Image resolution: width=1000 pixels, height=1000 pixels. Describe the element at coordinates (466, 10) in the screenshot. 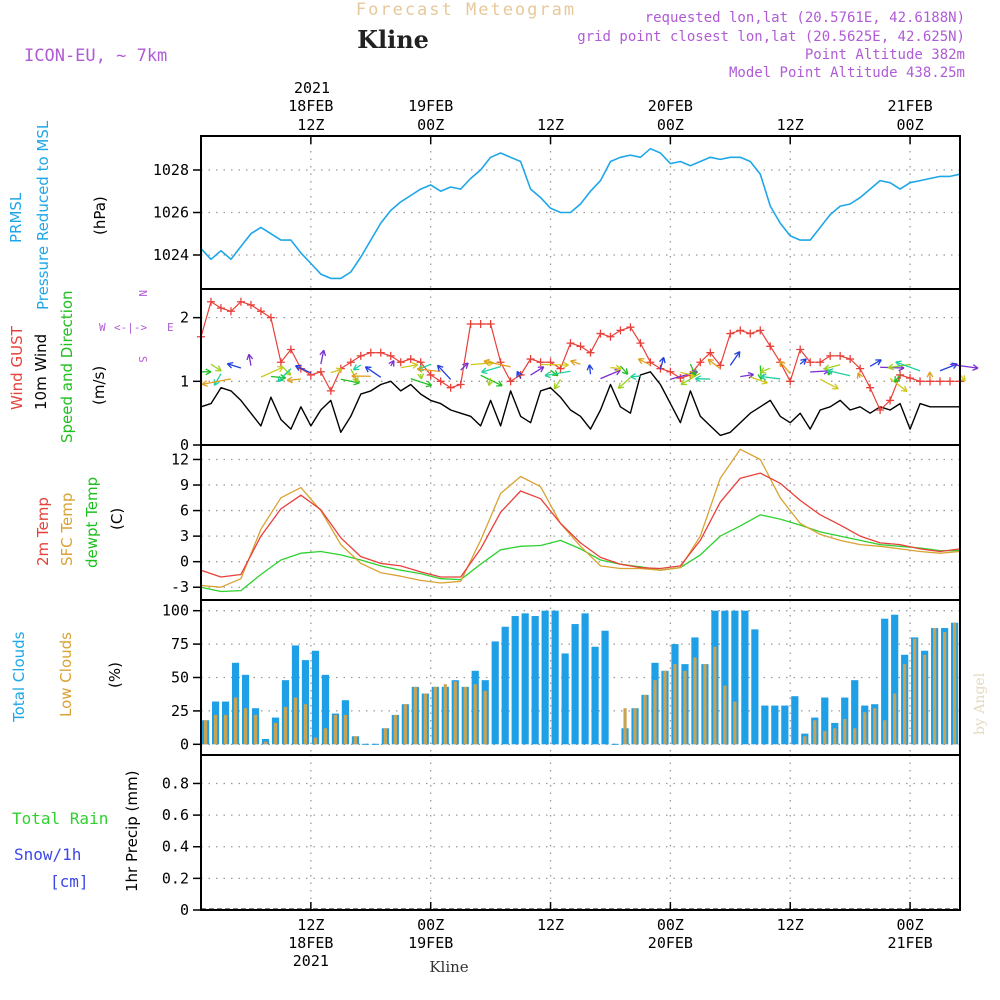

I see `chart-title: Forecast Meteogram` at that location.